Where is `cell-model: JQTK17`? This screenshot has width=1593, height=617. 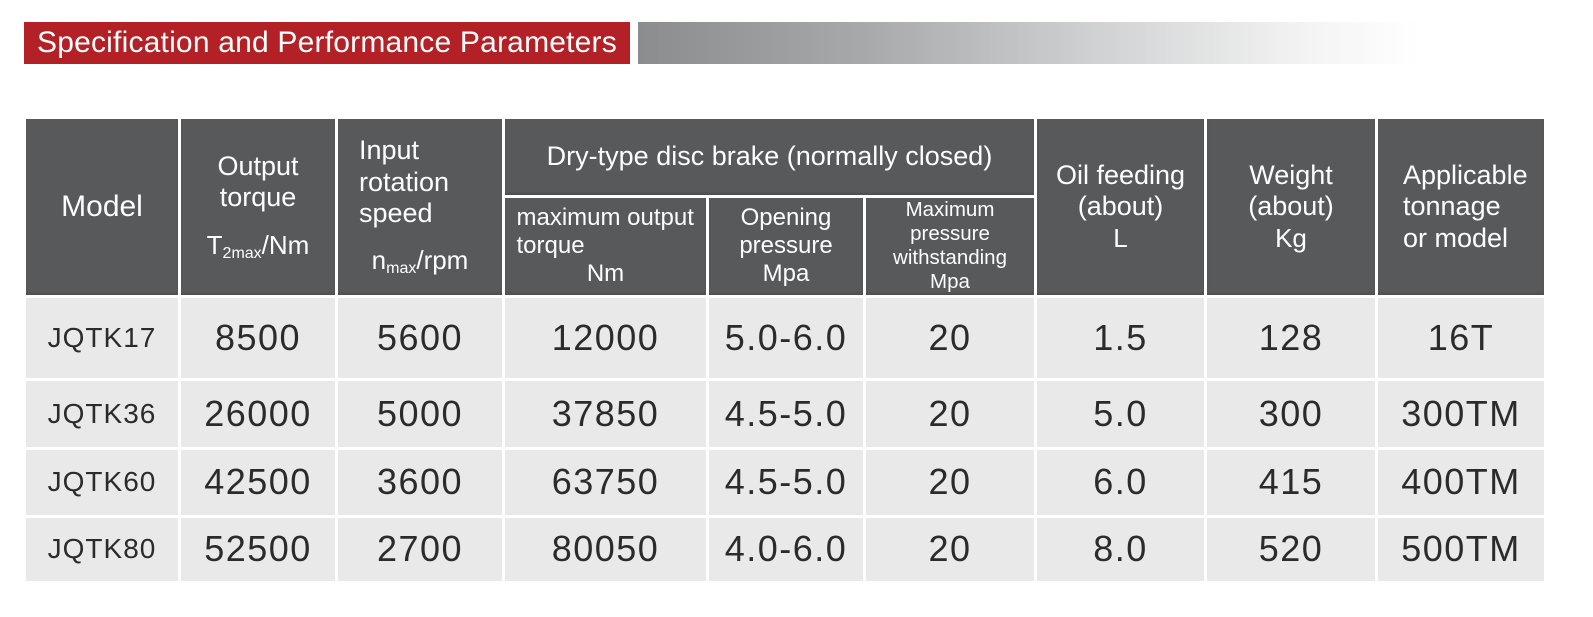
cell-model: JQTK17 is located at coordinates (102, 337).